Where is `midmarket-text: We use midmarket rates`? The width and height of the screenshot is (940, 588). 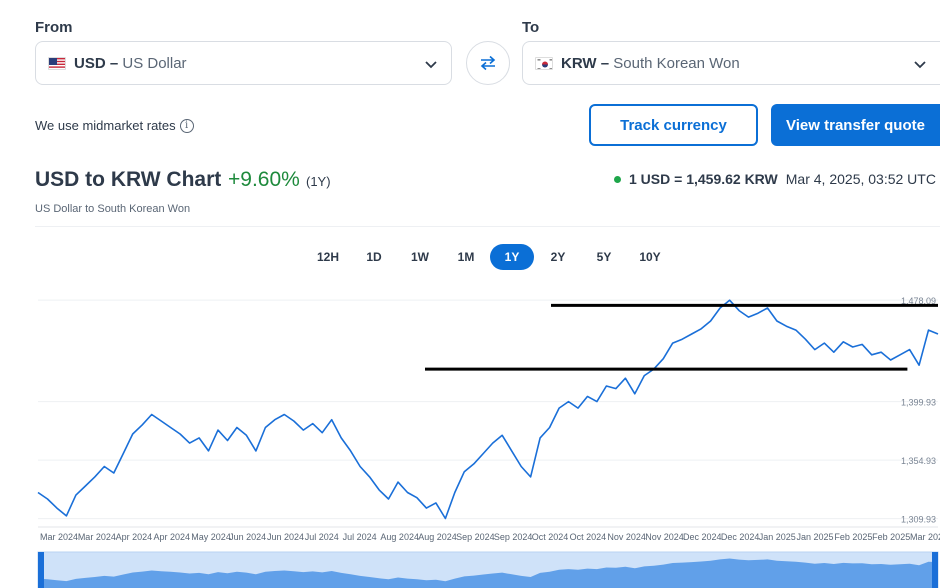
midmarket-text: We use midmarket rates is located at coordinates (105, 125).